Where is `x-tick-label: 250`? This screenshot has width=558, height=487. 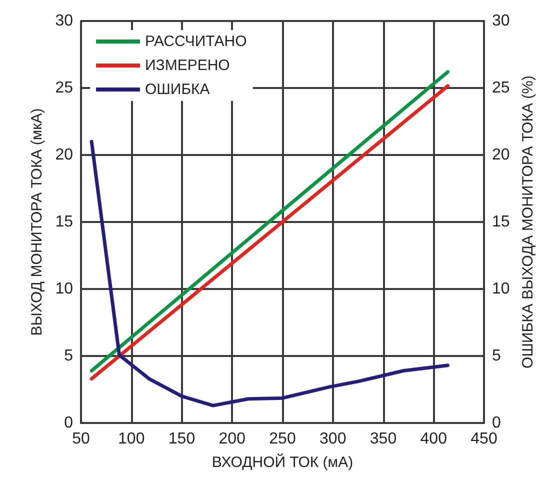 x-tick-label: 250 is located at coordinates (282, 439).